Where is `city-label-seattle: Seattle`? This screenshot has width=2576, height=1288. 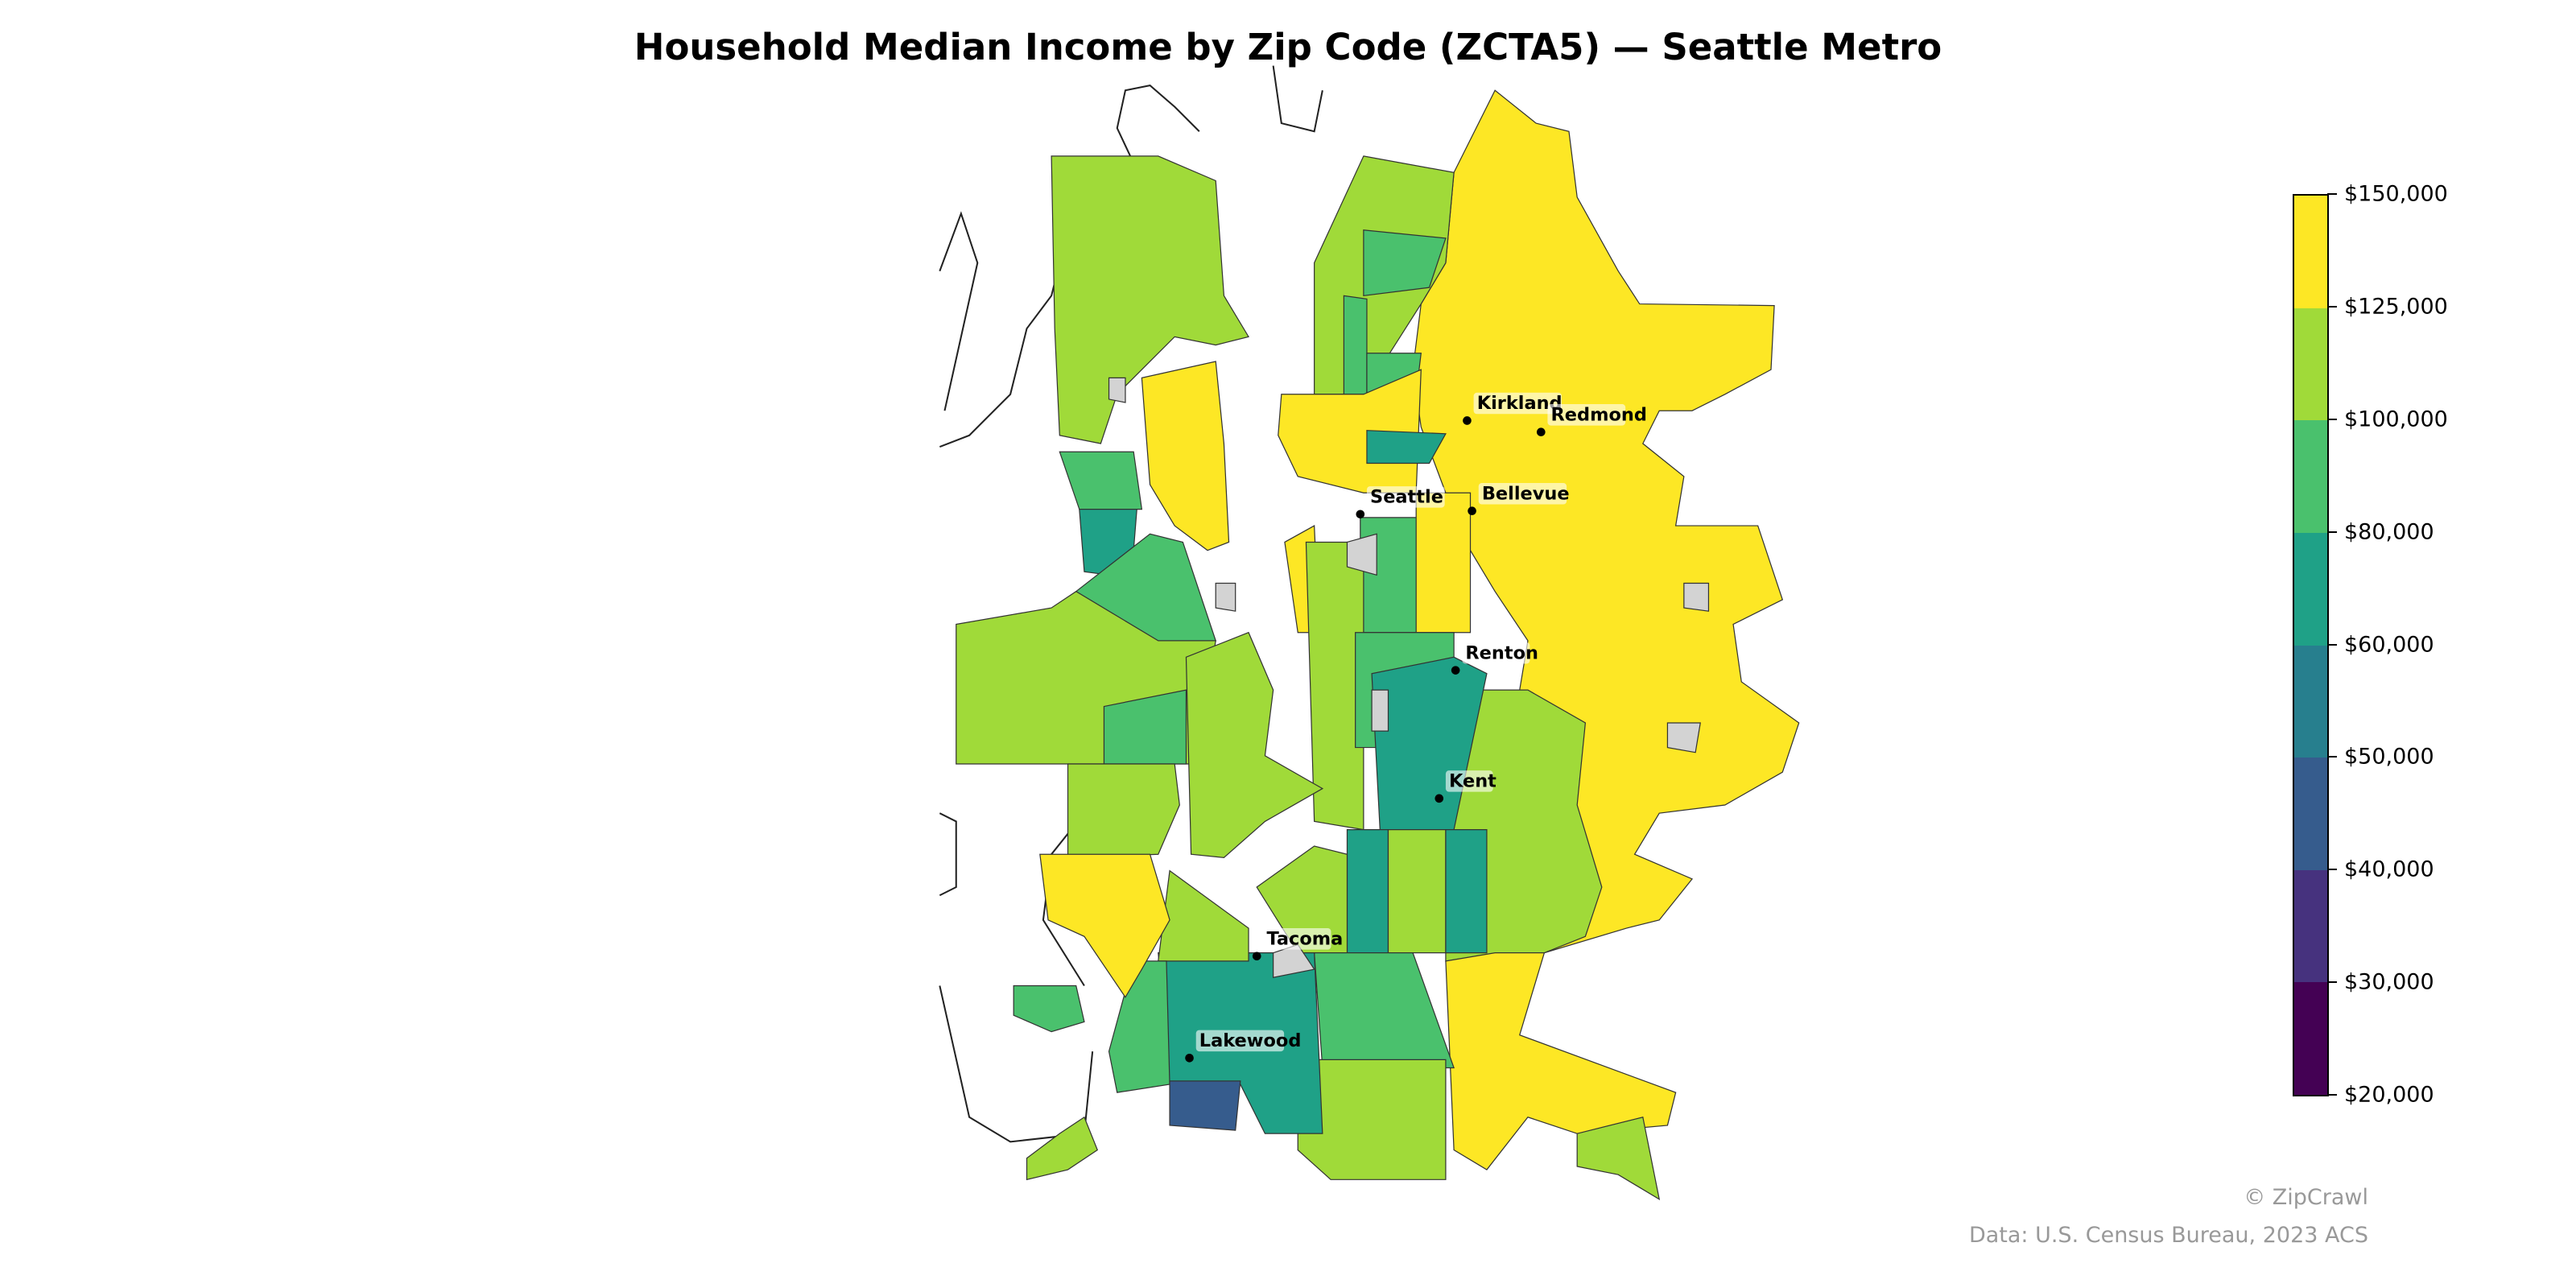 city-label-seattle: Seattle is located at coordinates (1406, 496).